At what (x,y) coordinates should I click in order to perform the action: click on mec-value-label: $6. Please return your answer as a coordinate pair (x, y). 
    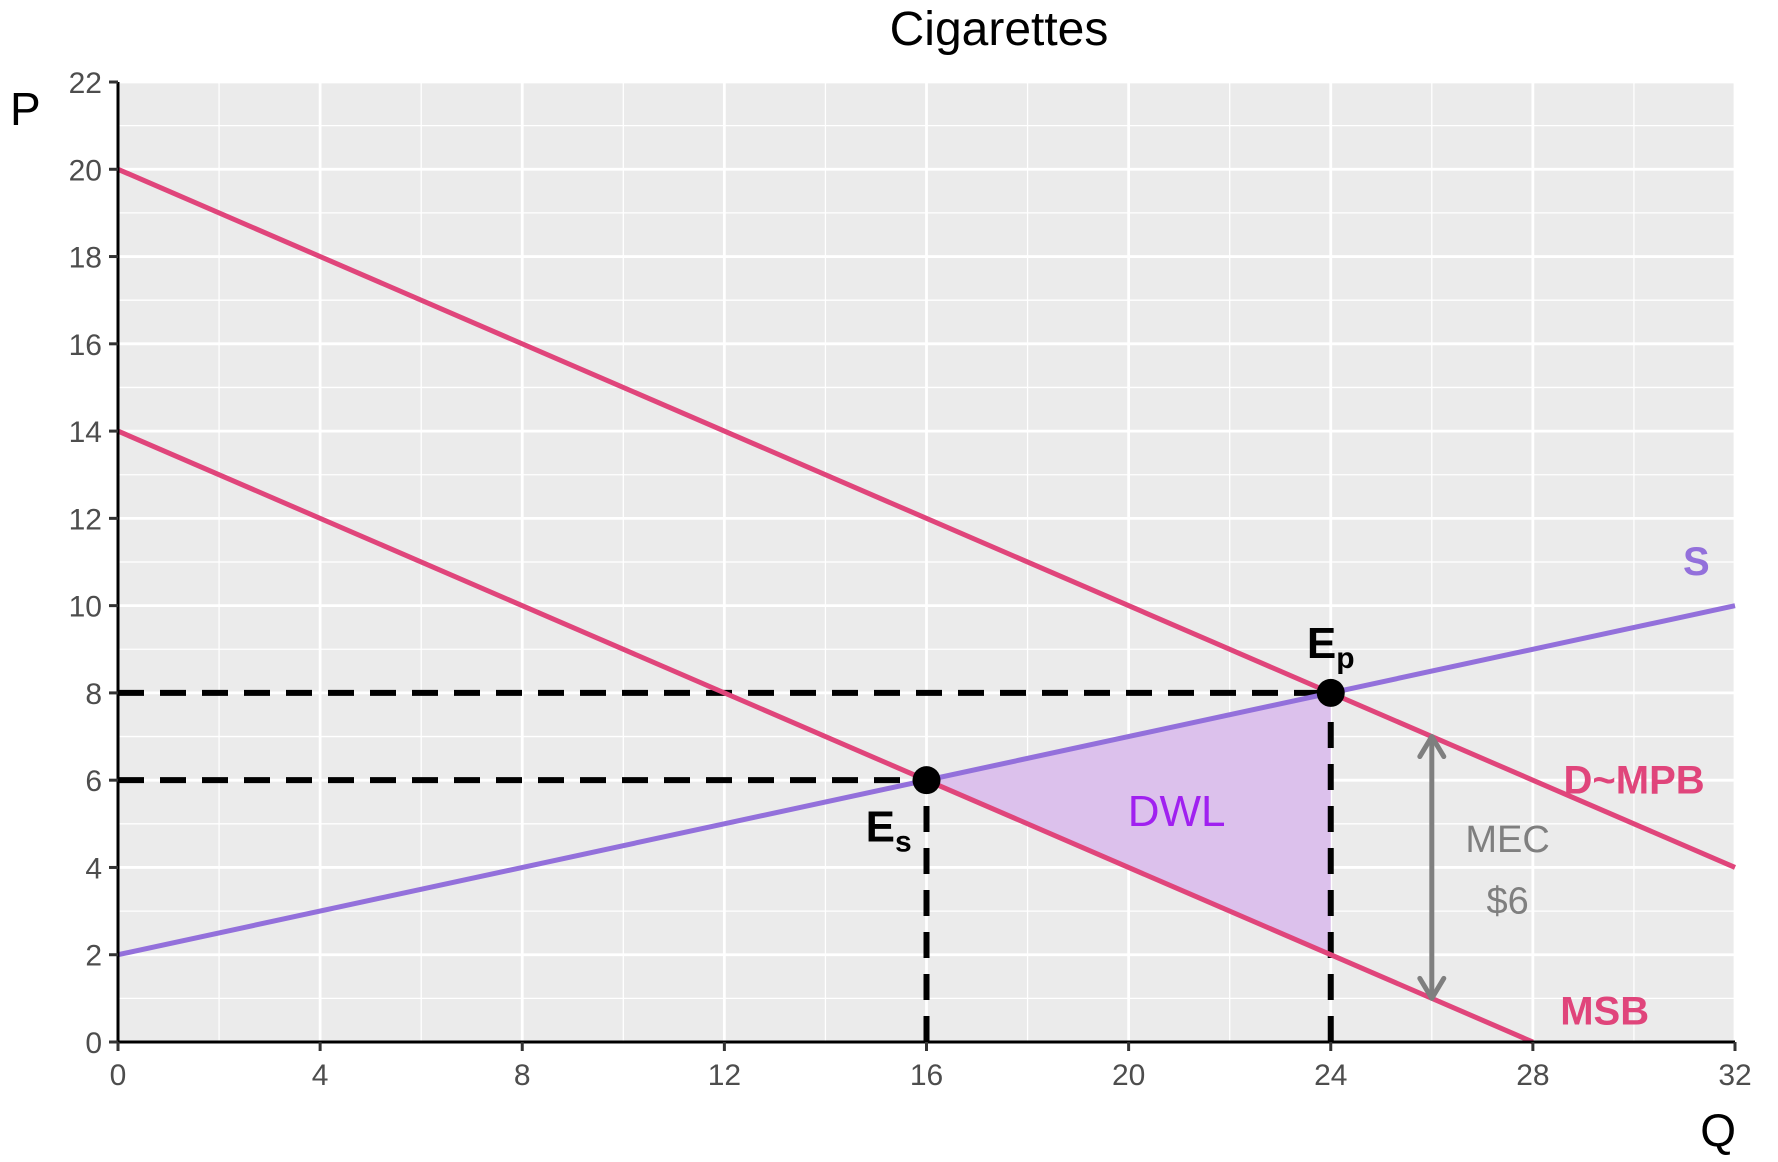
    Looking at the image, I should click on (1507, 901).